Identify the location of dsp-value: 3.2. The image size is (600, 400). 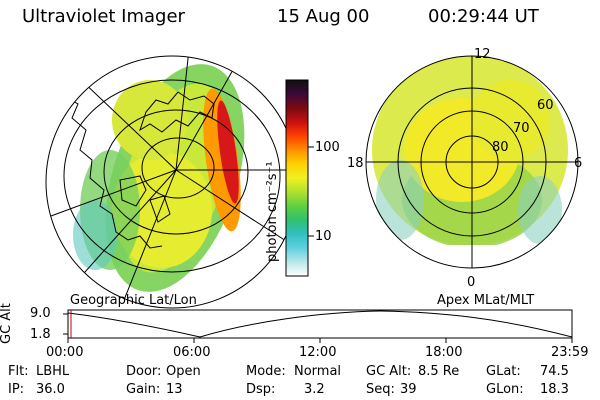
(314, 389).